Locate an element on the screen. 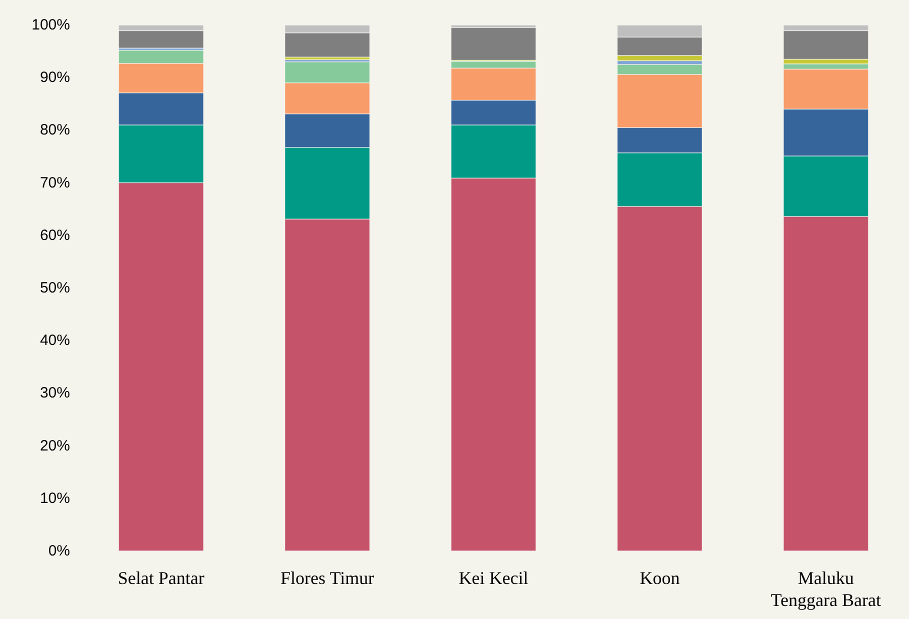  y-tick-label: 20% is located at coordinates (55, 445).